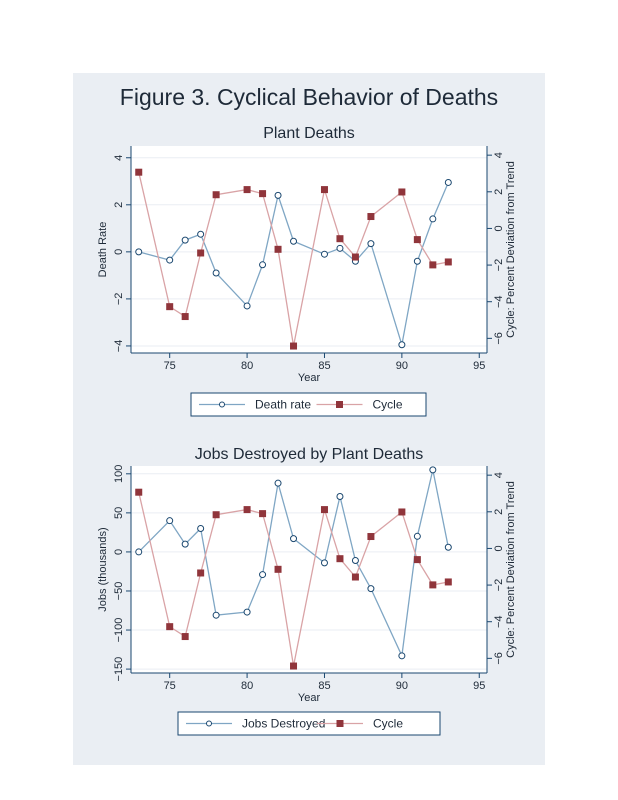 The width and height of the screenshot is (618, 800). Describe the element at coordinates (119, 630) in the screenshot. I see `y-tick-label: −100` at that location.